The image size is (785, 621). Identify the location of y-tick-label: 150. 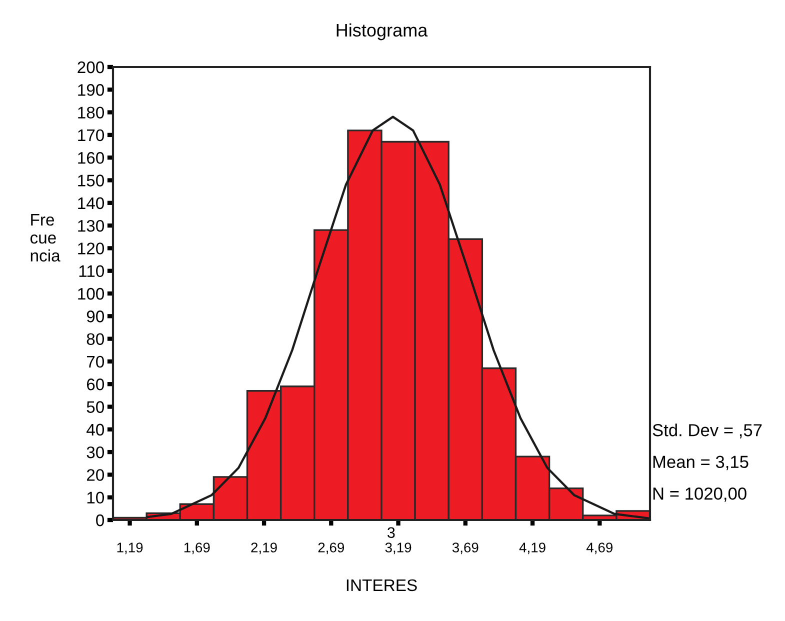
(91, 180).